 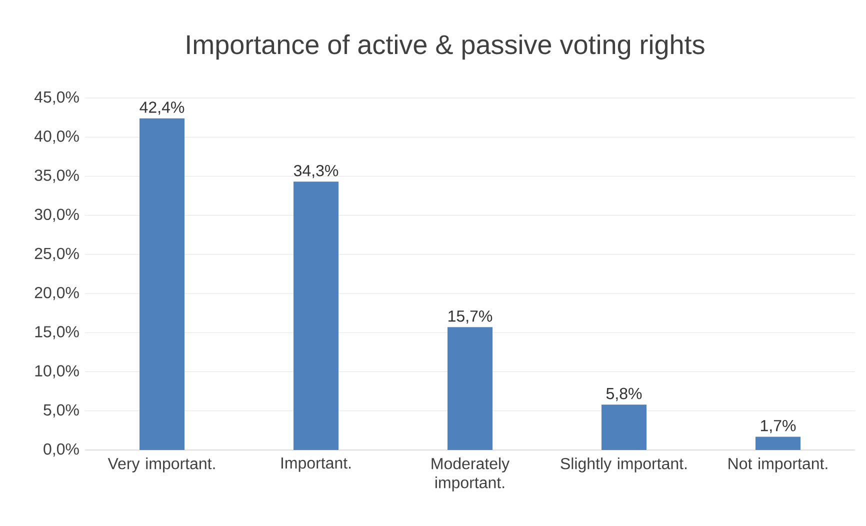 What do you see at coordinates (161, 465) in the screenshot?
I see `x-tick-label: Very important.` at bounding box center [161, 465].